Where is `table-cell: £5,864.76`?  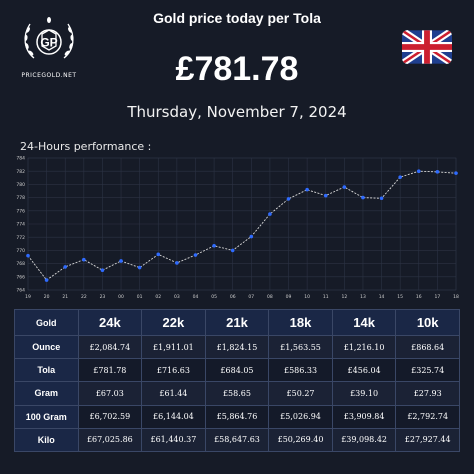 table-cell: £5,864.76 is located at coordinates (237, 416).